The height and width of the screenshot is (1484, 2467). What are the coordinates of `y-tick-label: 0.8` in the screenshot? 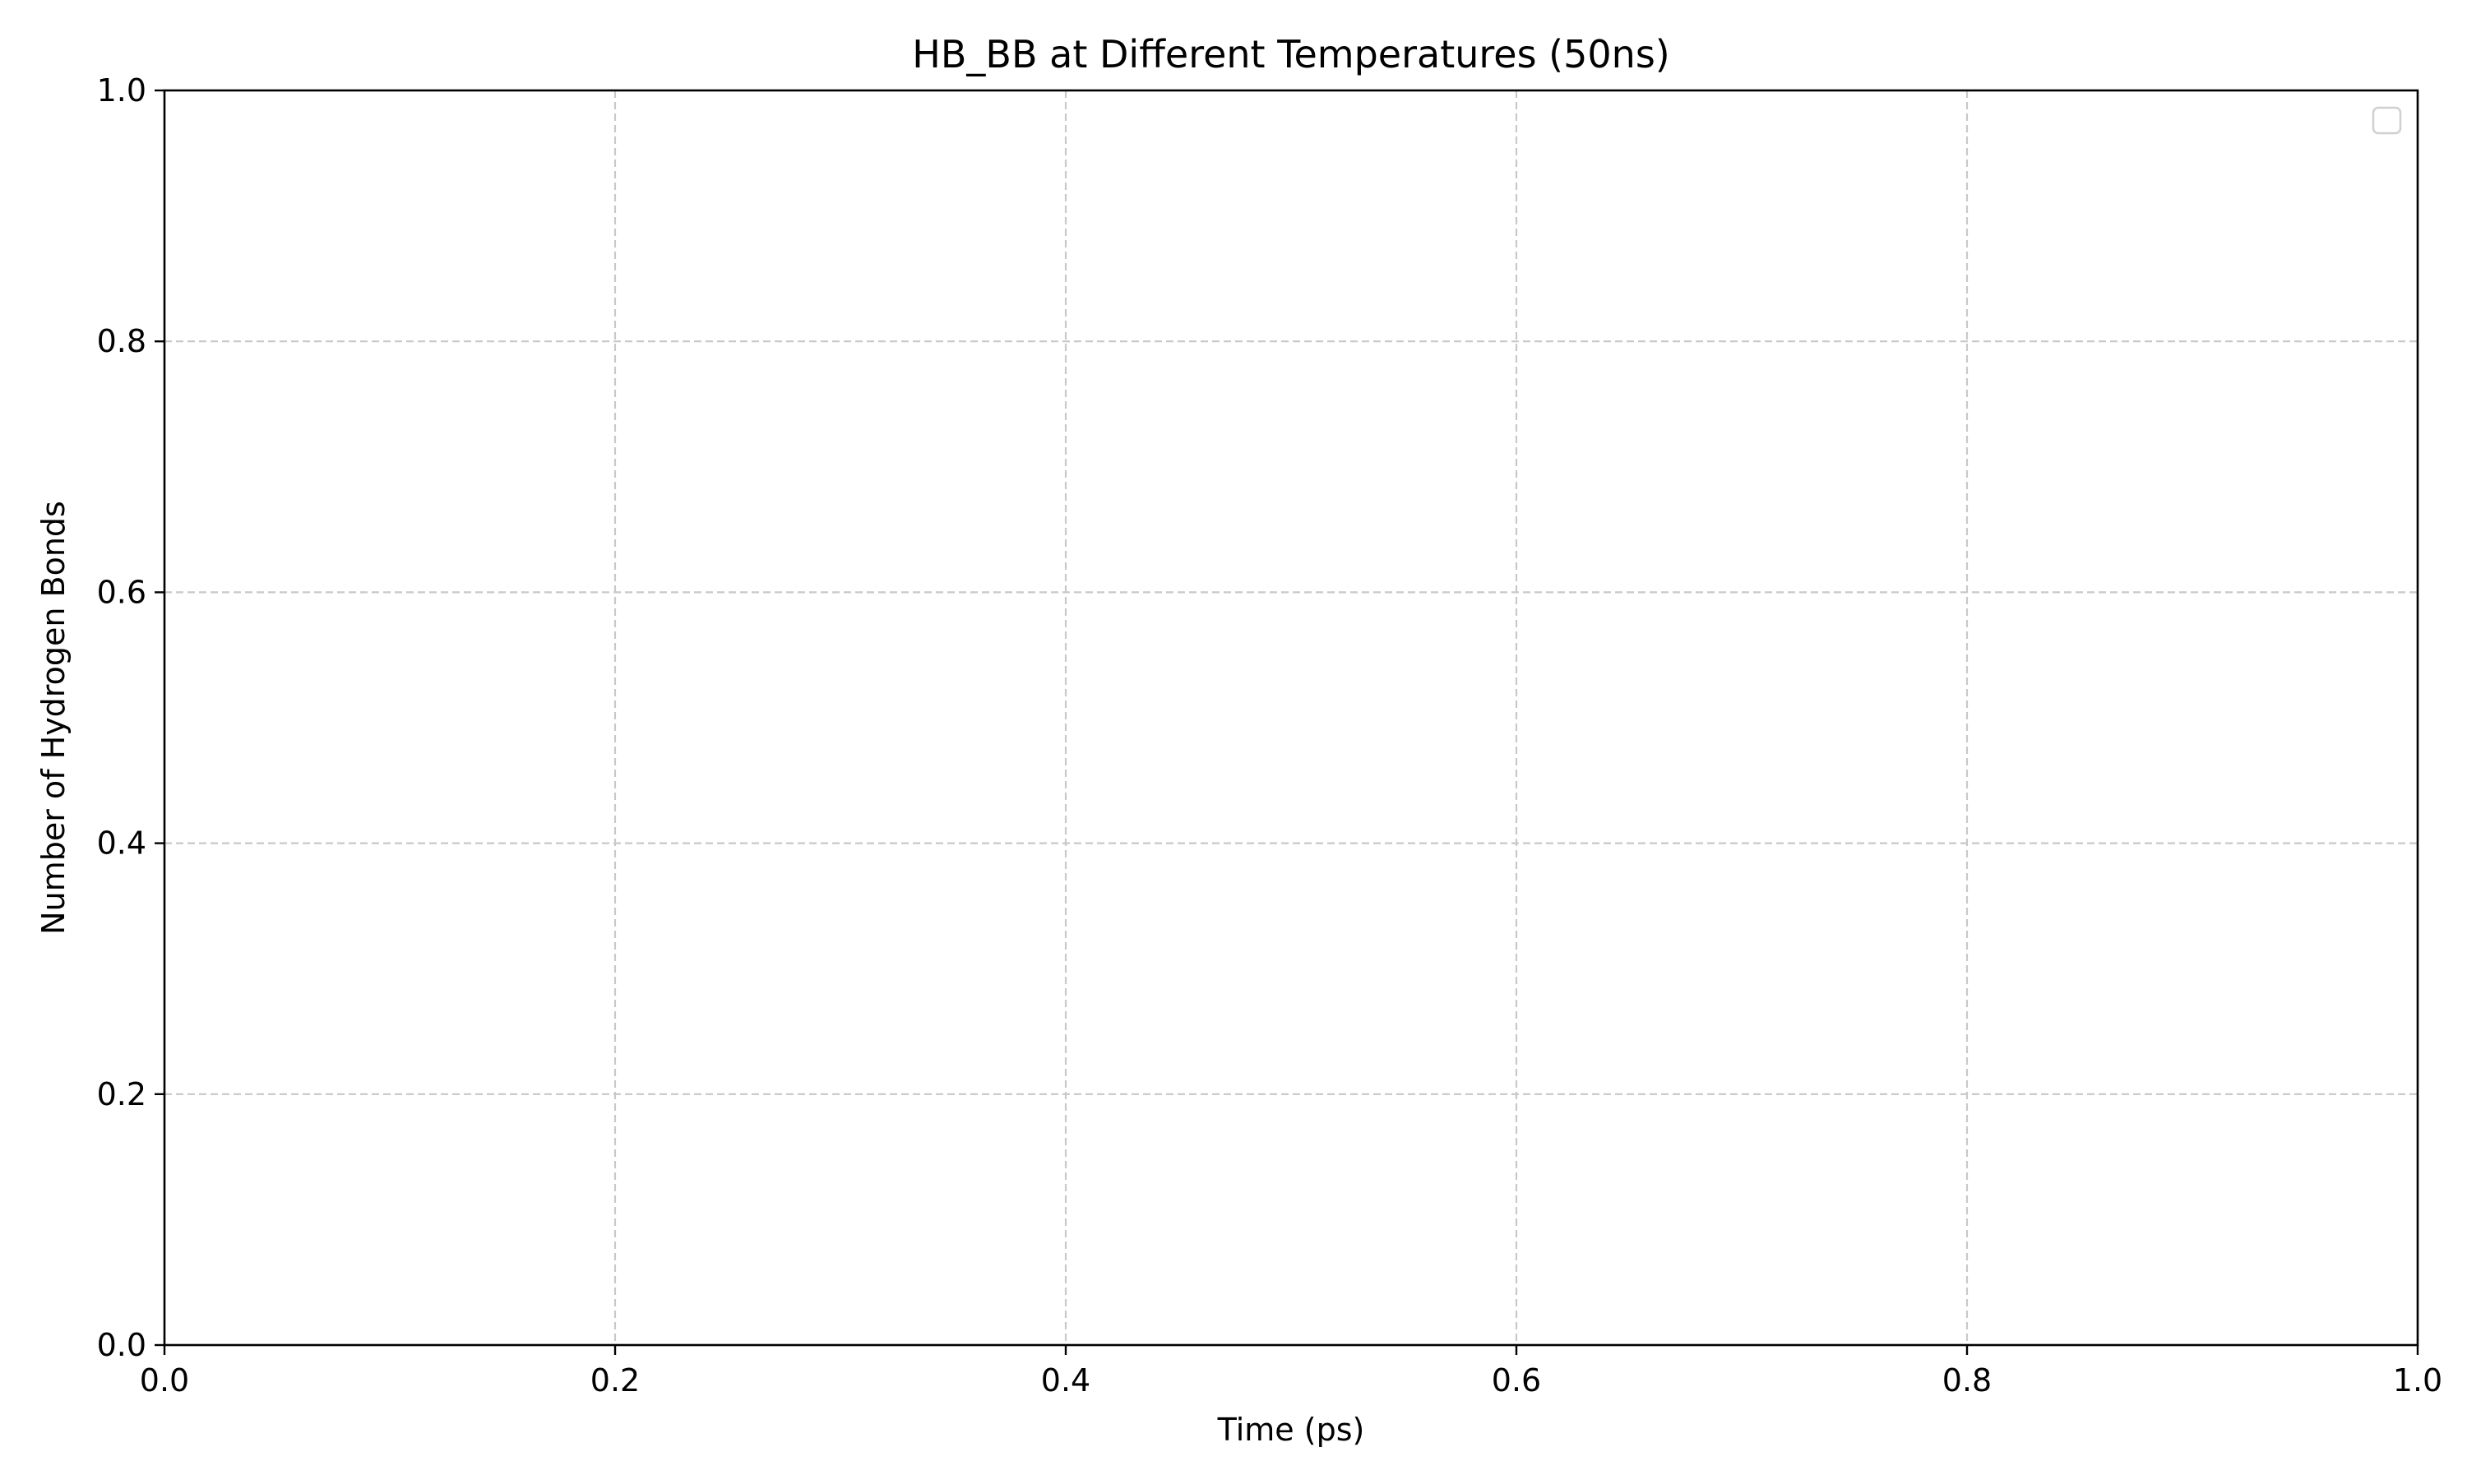 It's located at (121, 341).